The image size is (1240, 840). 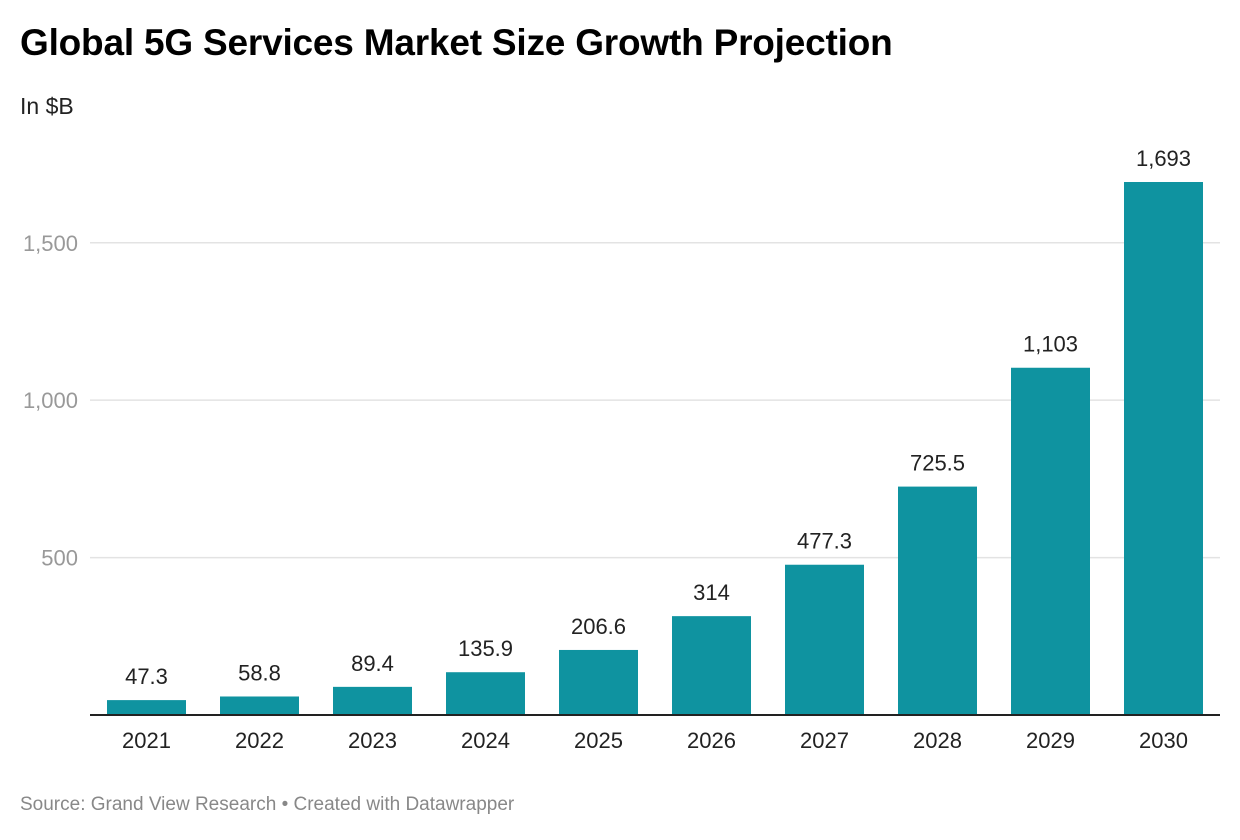 I want to click on value-label-2026: 314, so click(x=711, y=592).